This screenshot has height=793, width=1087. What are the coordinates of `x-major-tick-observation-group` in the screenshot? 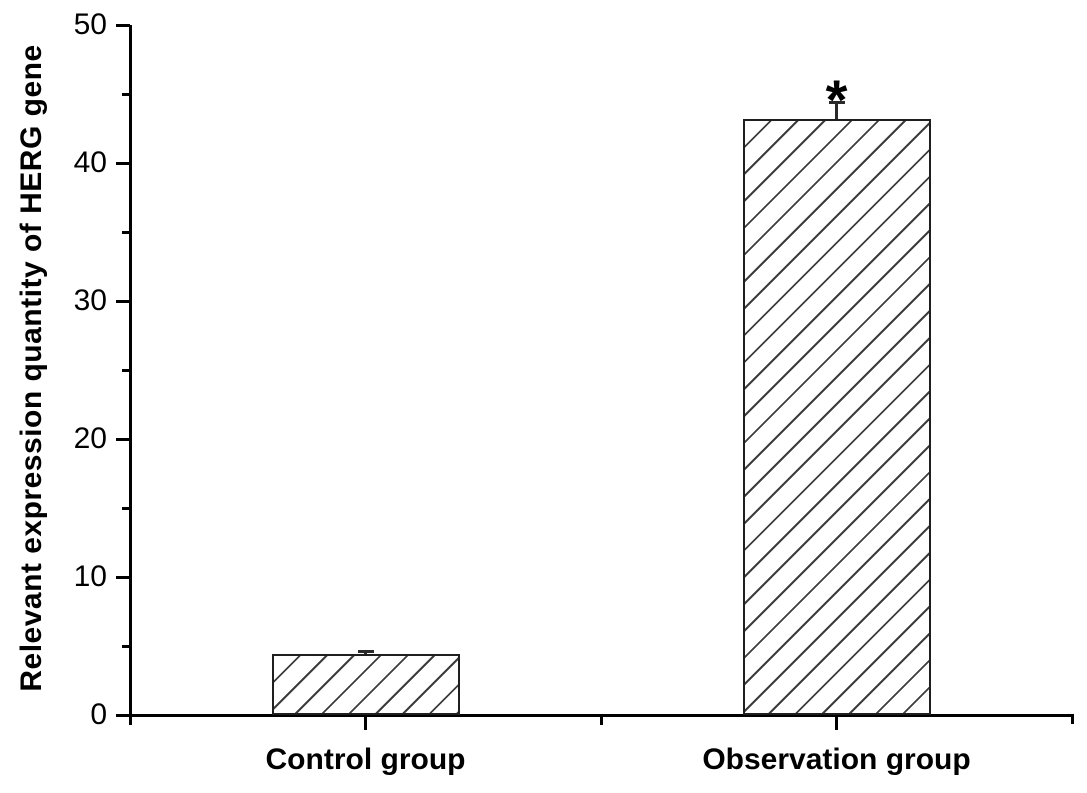 It's located at (836, 723).